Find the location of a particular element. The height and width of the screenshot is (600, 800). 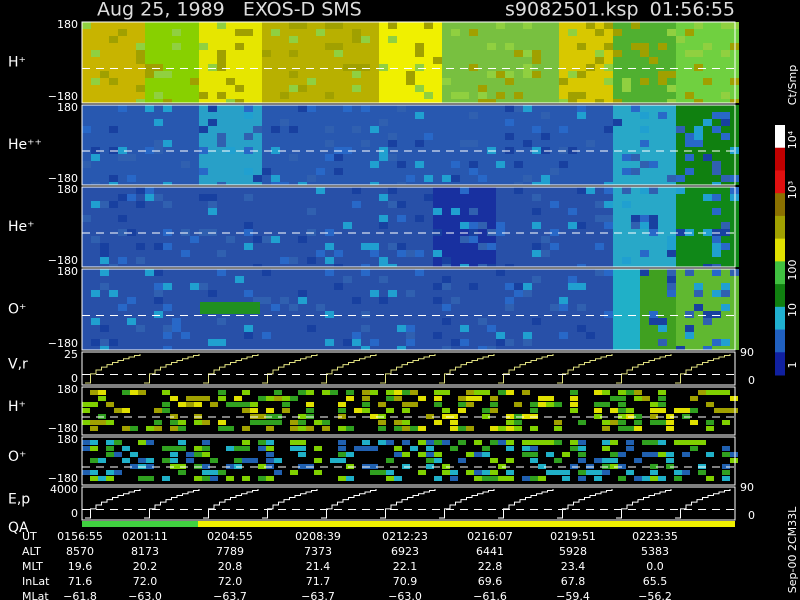

tick-label: 180 is located at coordinates (67, 107).